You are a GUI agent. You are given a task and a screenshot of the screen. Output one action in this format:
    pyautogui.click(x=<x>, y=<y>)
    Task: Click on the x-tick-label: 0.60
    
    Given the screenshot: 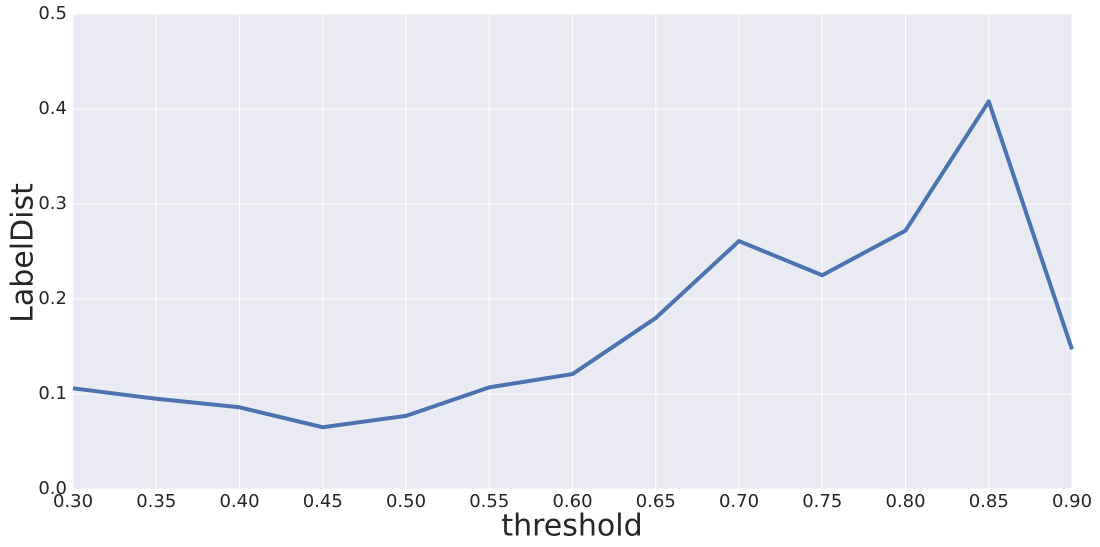 What is the action you would take?
    pyautogui.click(x=572, y=501)
    